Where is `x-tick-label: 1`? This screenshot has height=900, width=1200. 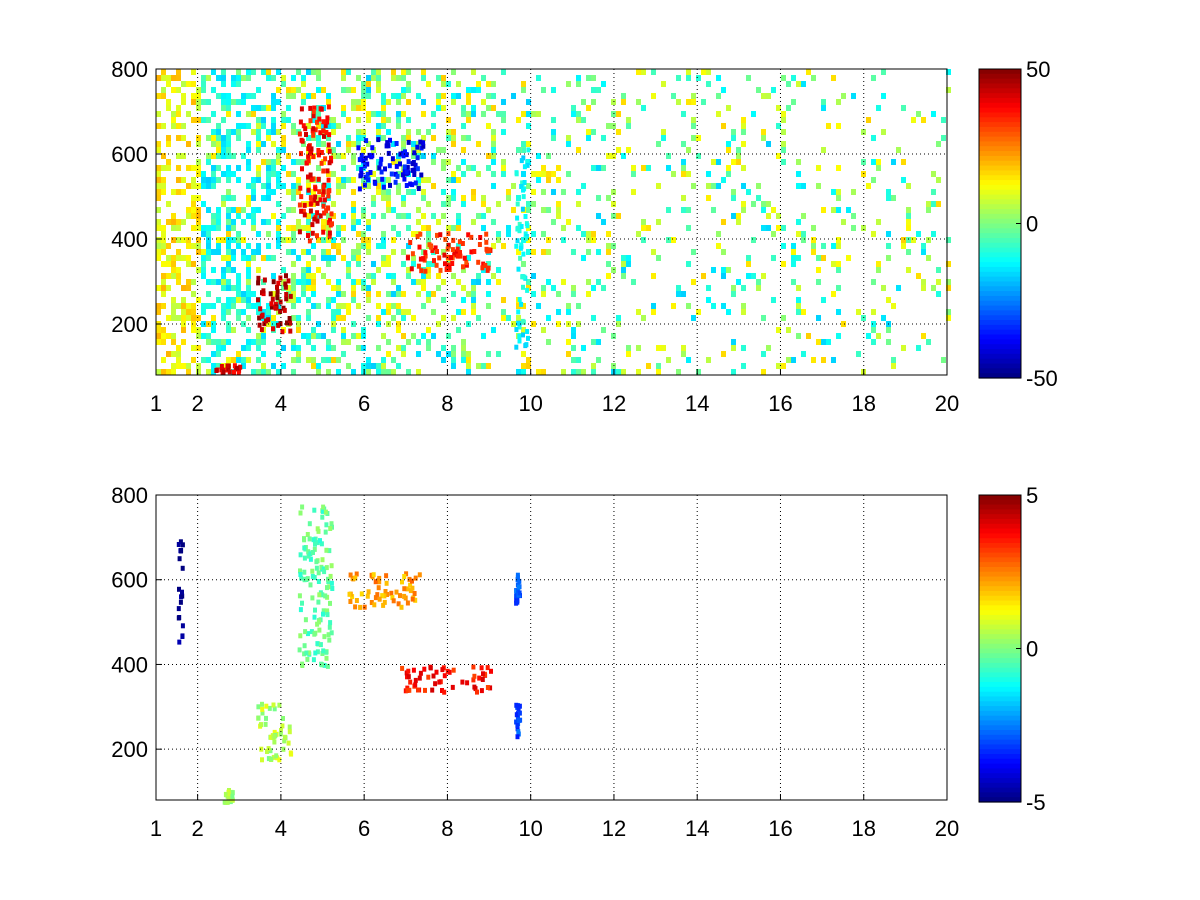
x-tick-label: 1 is located at coordinates (156, 403).